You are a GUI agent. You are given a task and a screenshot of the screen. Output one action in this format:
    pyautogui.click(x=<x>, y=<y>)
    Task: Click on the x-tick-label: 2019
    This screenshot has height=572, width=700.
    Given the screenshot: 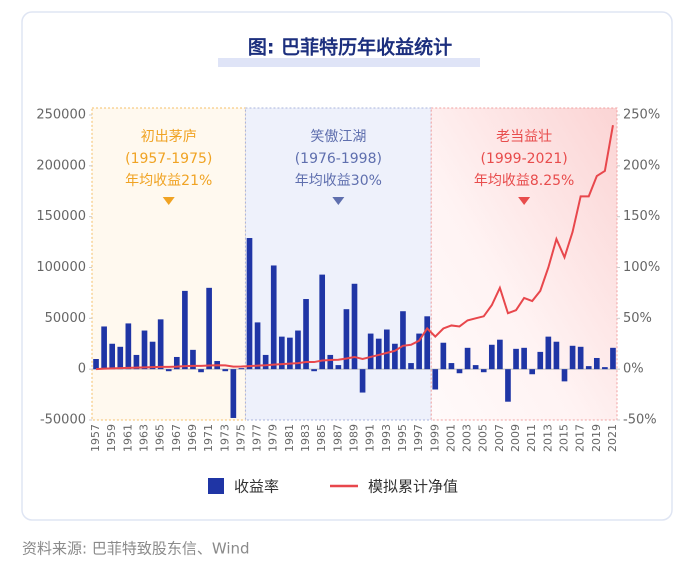 What is the action you would take?
    pyautogui.click(x=596, y=438)
    